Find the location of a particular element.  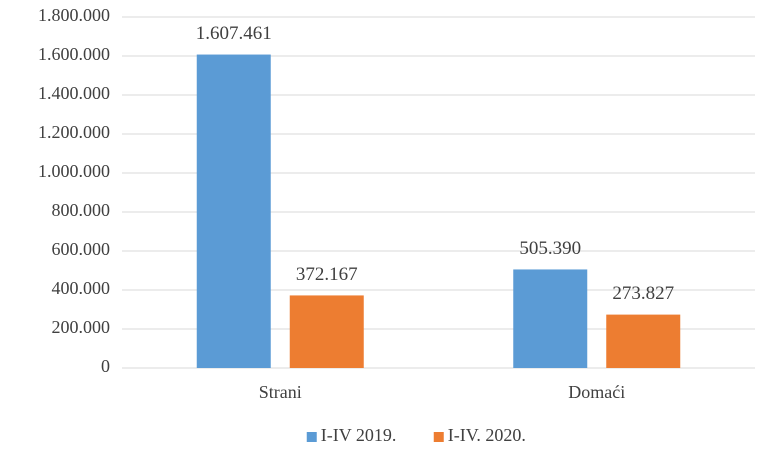

value-label: 1.607.461 is located at coordinates (234, 33).